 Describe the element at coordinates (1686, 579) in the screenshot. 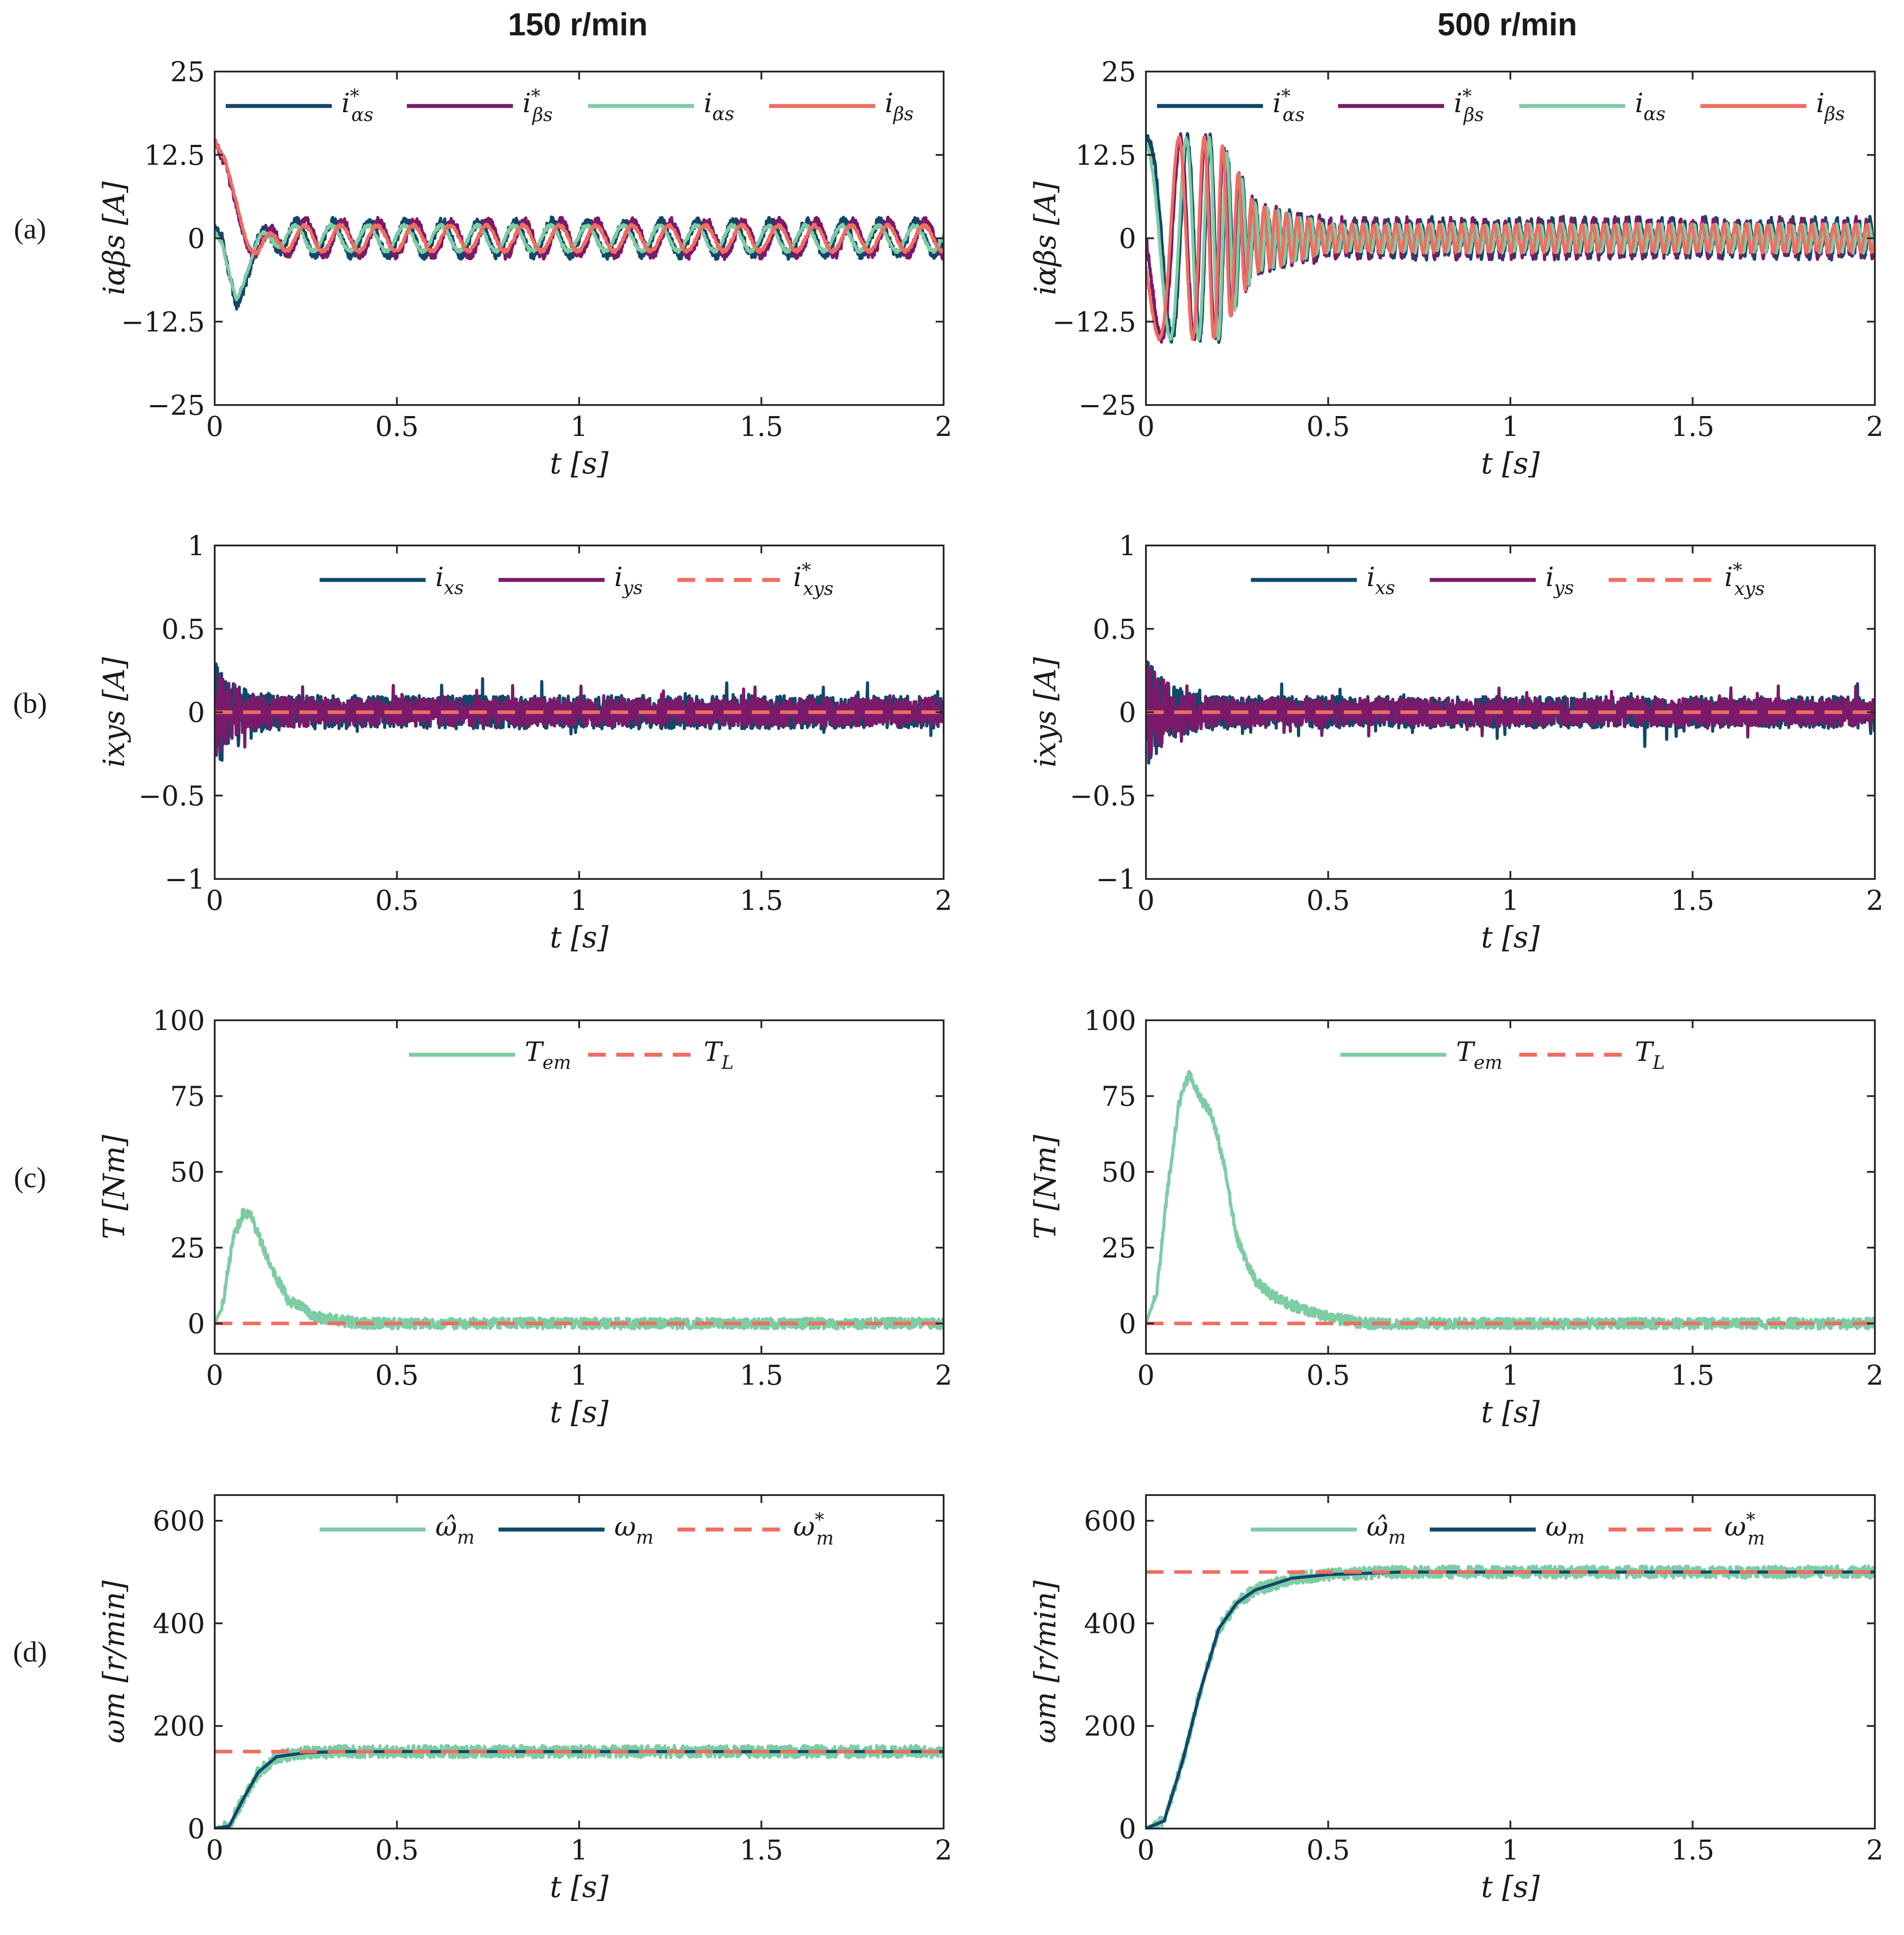

I see `legend-item-i*xys: i* xys` at that location.